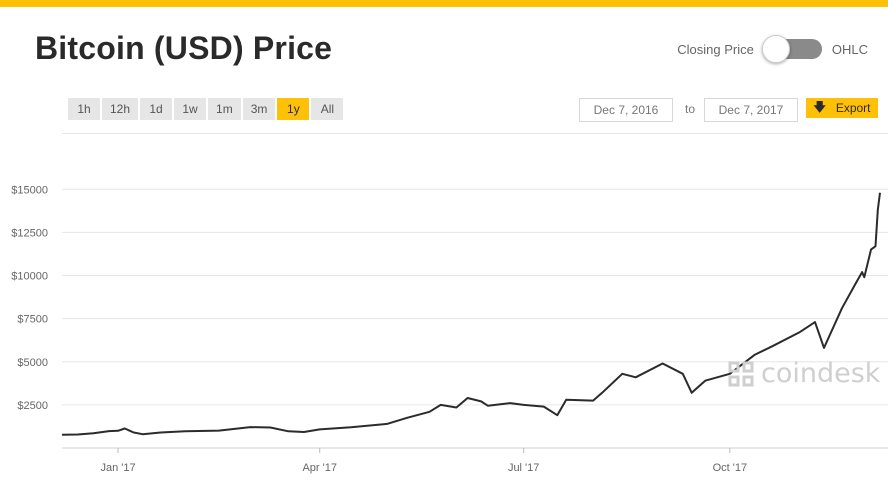  I want to click on y-tick-label: $2500, so click(32, 406).